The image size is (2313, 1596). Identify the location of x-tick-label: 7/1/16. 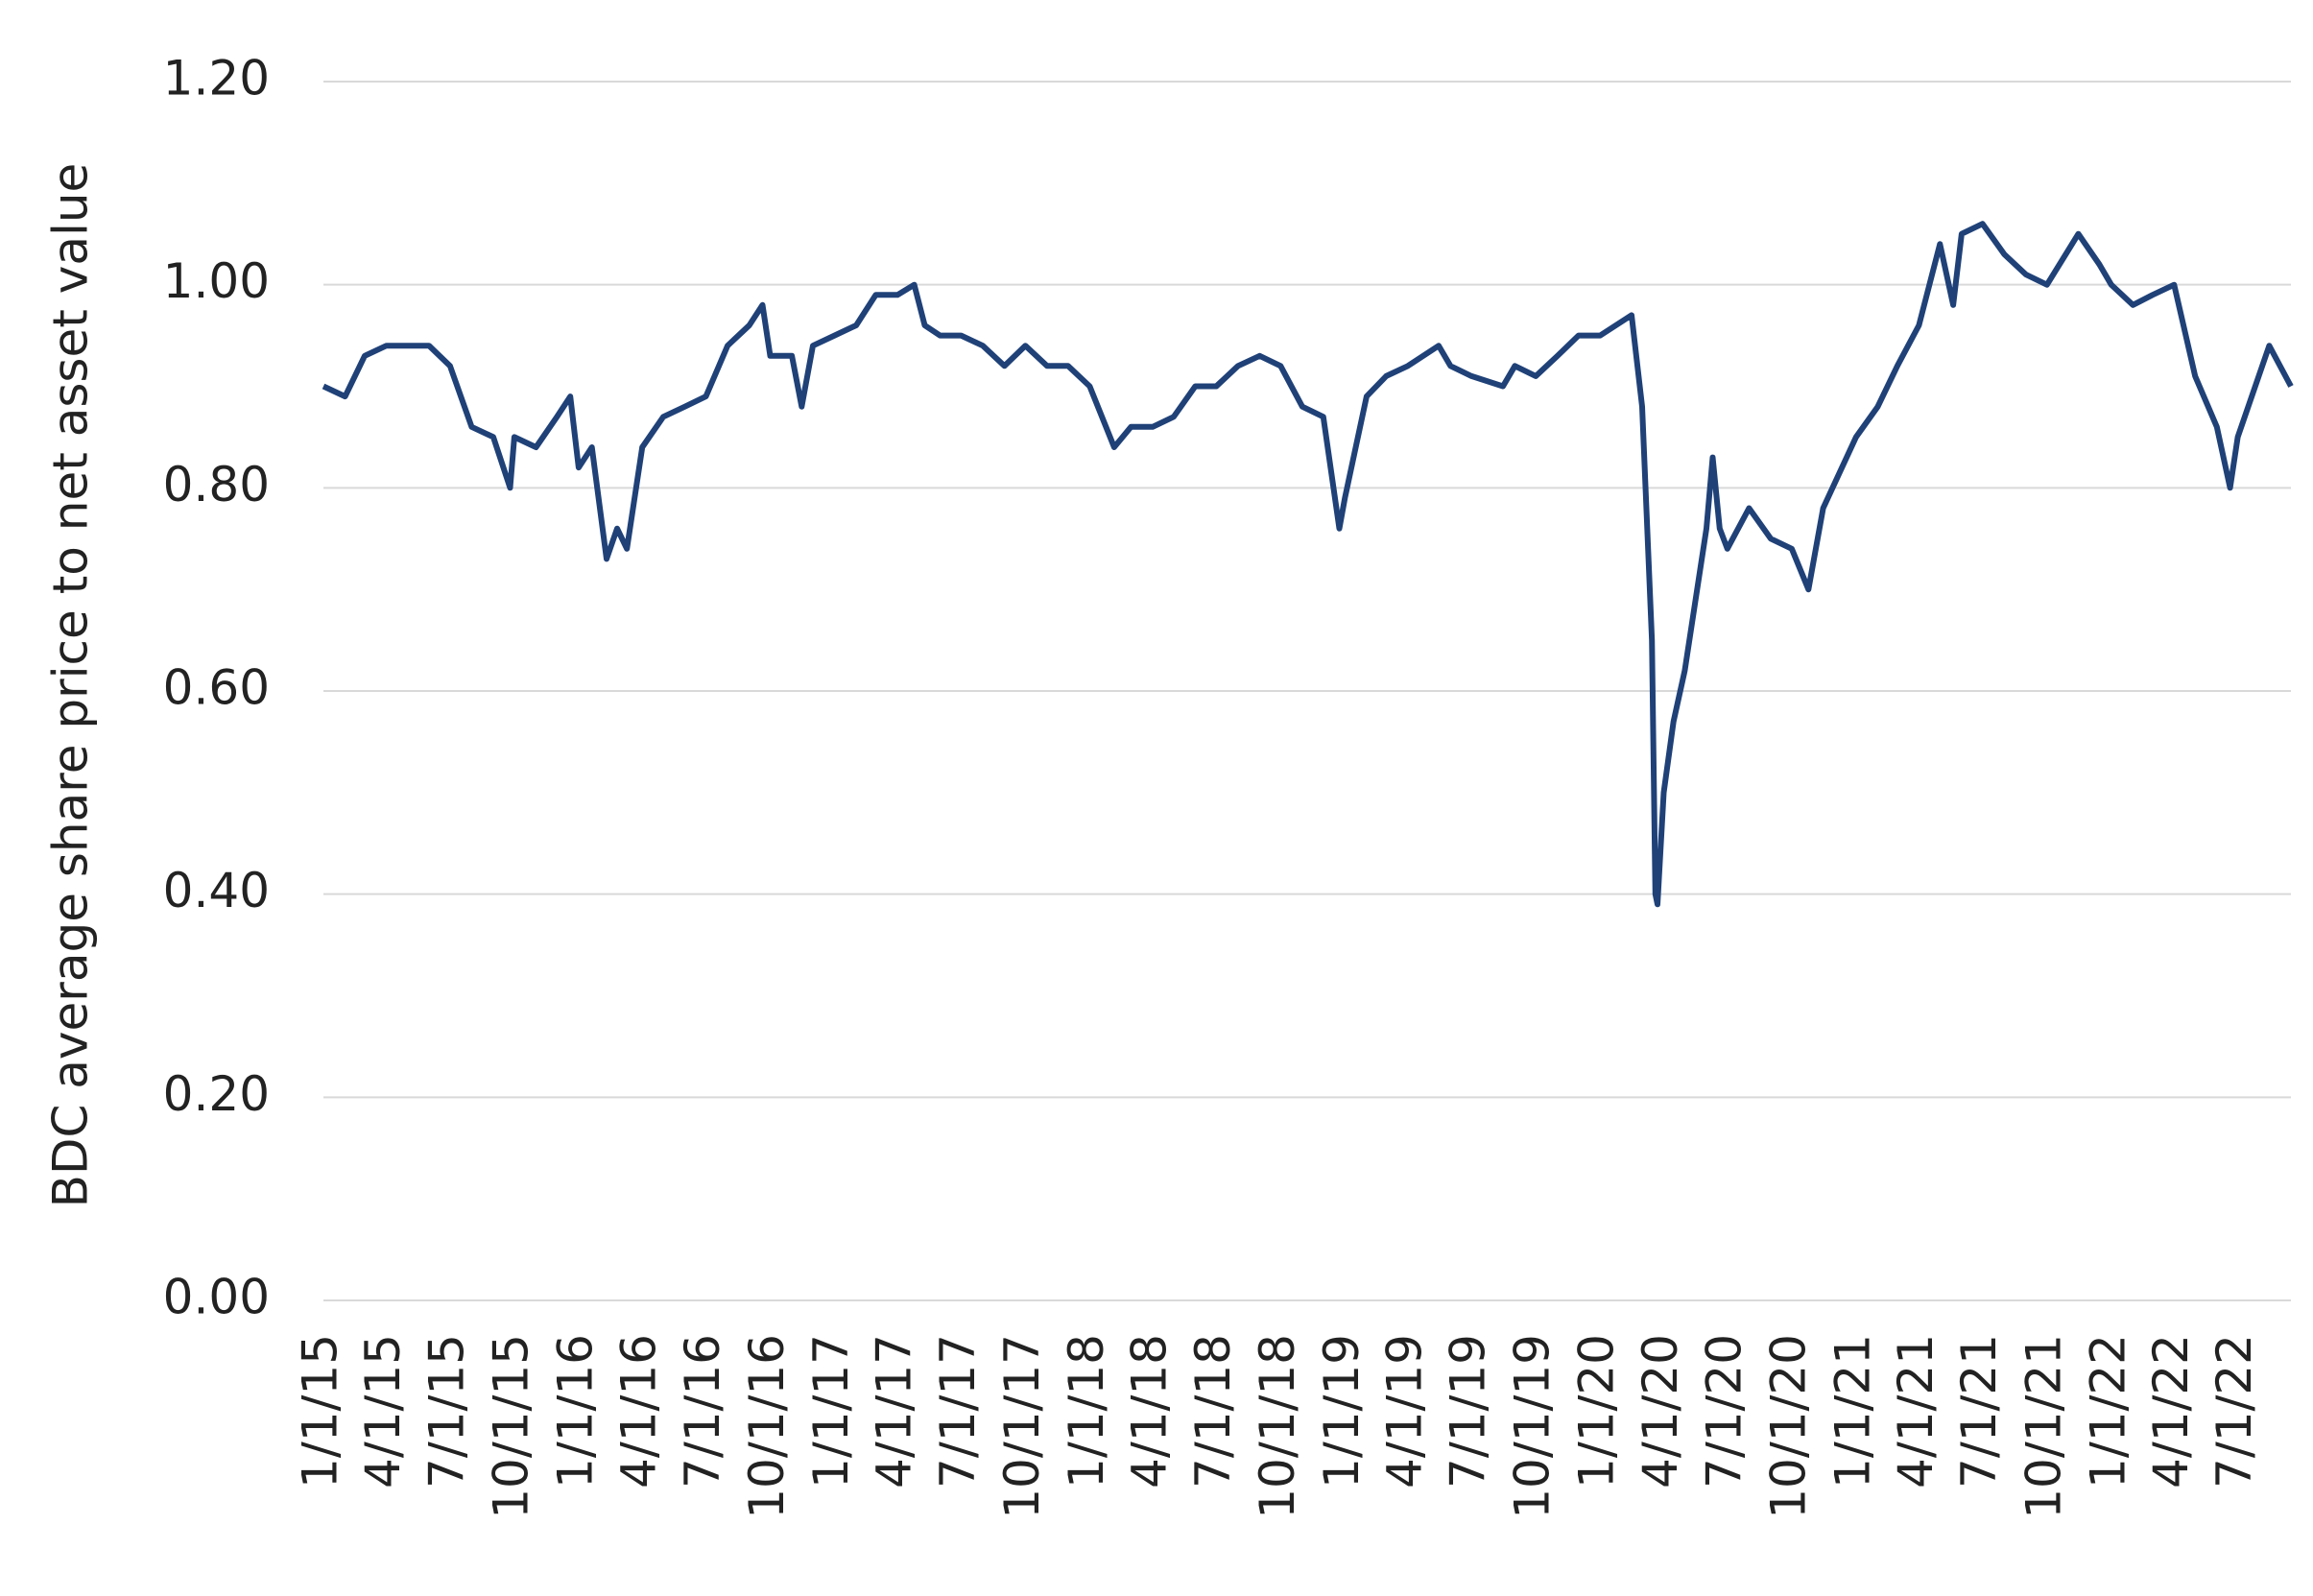
(703, 1411).